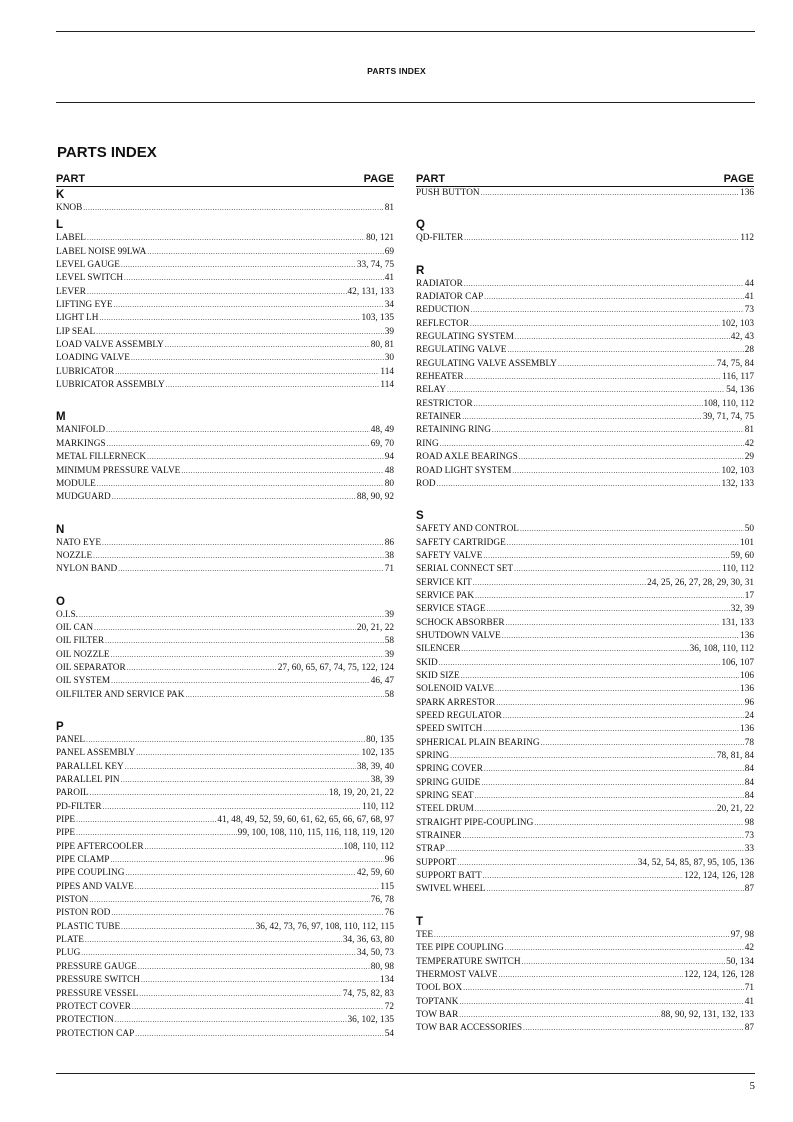 This screenshot has width=793, height=1122. Describe the element at coordinates (445, 809) in the screenshot. I see `entry-part: STEEL DRUM` at that location.